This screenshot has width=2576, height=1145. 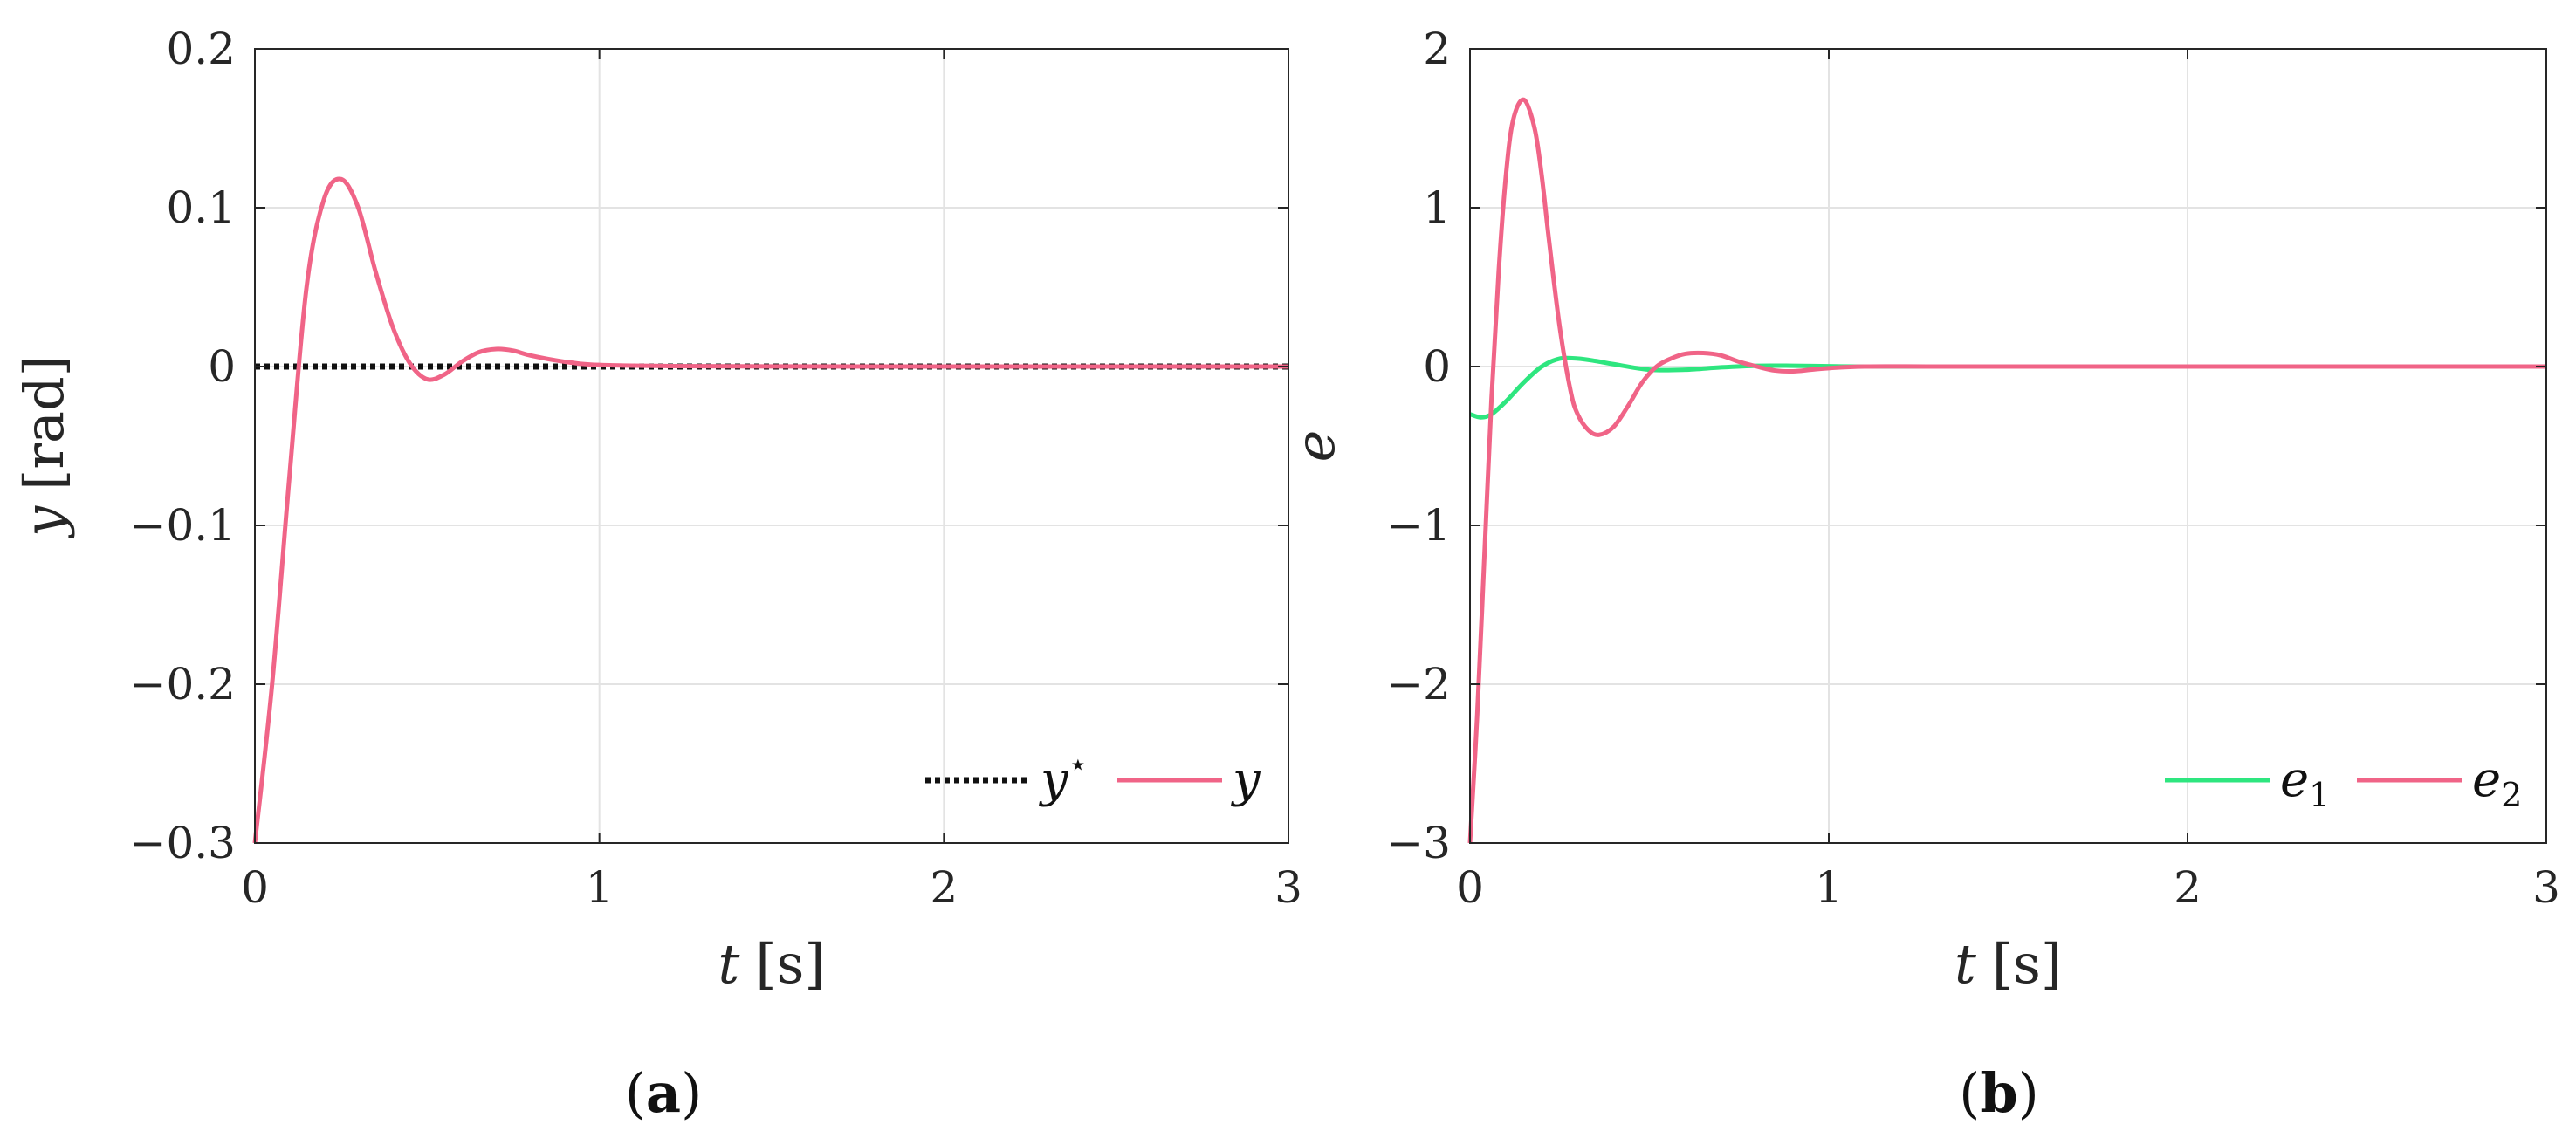 I want to click on panel-caption: (b), so click(x=1999, y=1093).